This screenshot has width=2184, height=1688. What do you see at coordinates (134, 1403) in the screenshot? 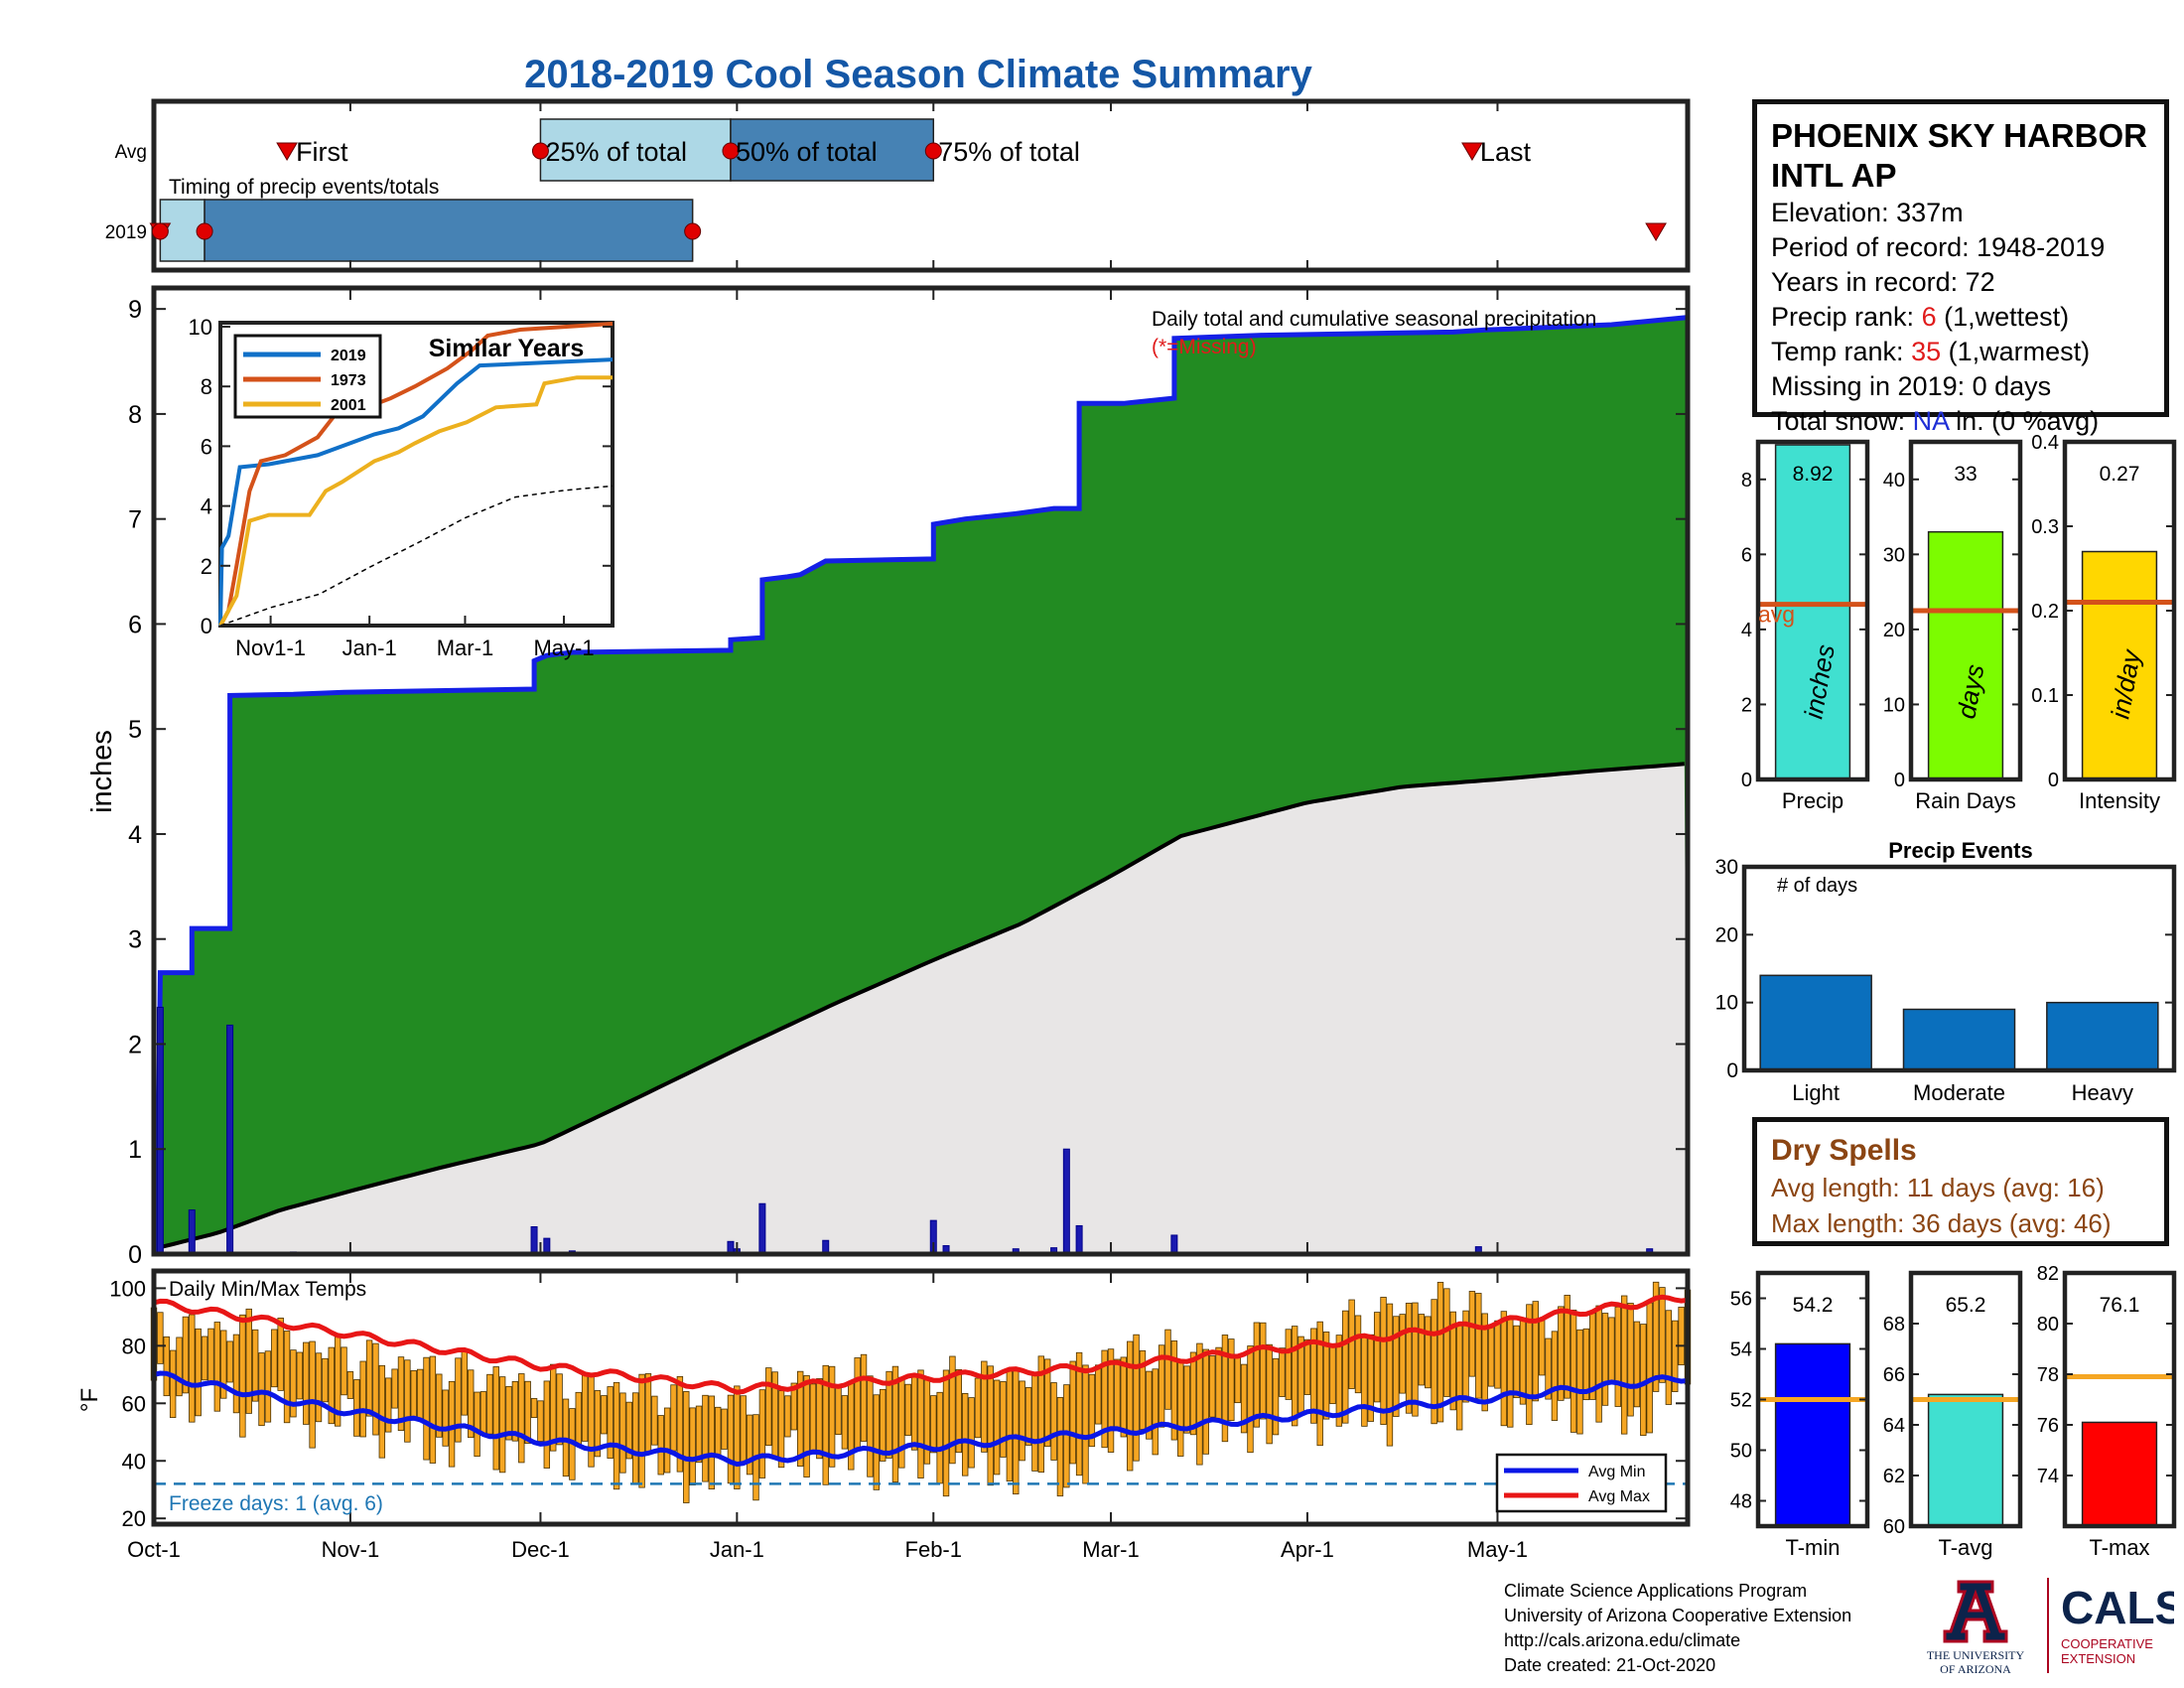
I see `temp-ytick-label: 60` at bounding box center [134, 1403].